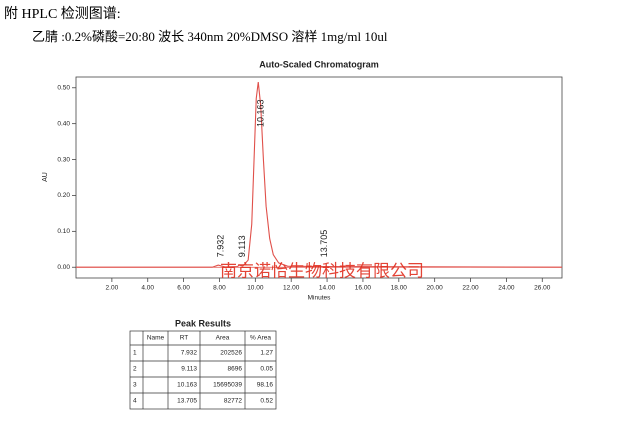 The width and height of the screenshot is (642, 430). I want to click on x-tick-label: 22.00, so click(470, 288).